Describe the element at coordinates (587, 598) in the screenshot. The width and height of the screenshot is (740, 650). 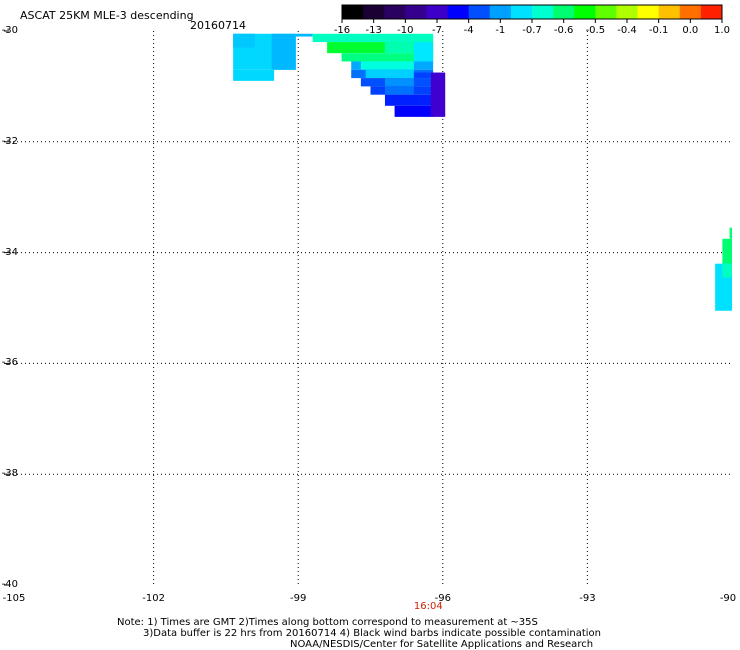
I see `lon-label: -93` at that location.